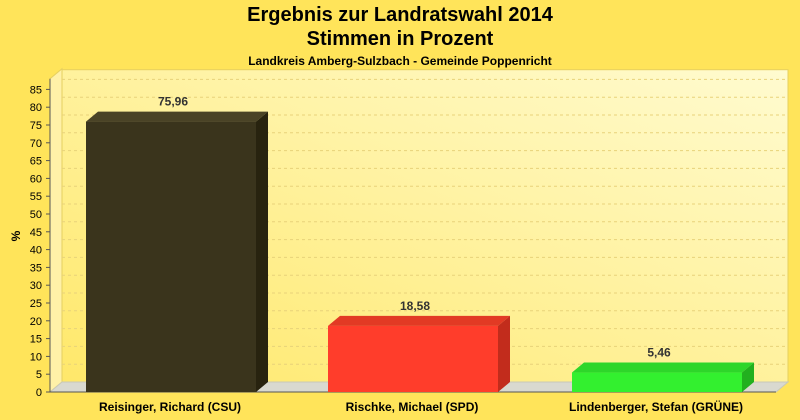  Describe the element at coordinates (39, 375) in the screenshot. I see `y-tick-label: 5` at that location.